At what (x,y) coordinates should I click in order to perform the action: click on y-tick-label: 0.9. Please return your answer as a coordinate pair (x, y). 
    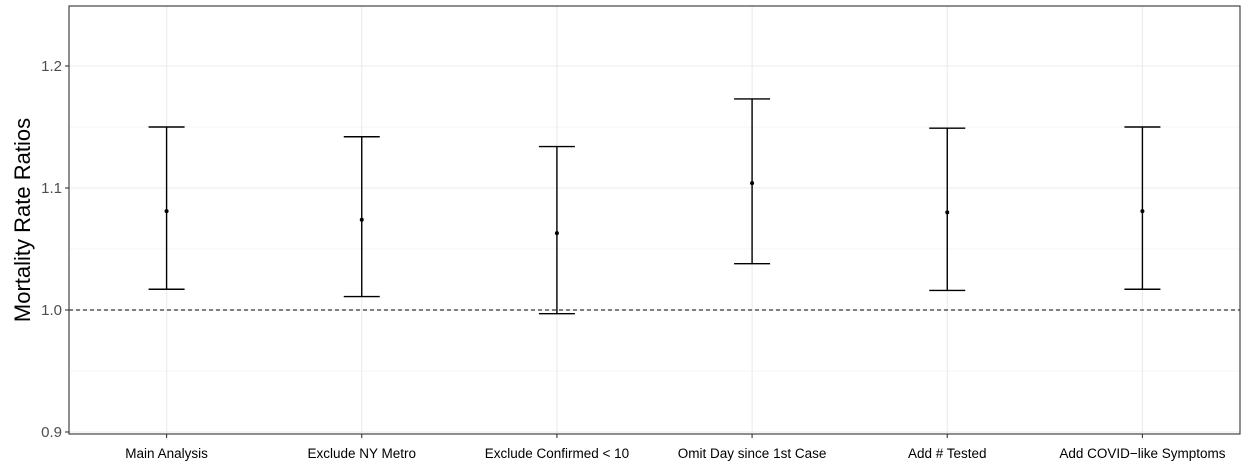
    Looking at the image, I should click on (51, 432).